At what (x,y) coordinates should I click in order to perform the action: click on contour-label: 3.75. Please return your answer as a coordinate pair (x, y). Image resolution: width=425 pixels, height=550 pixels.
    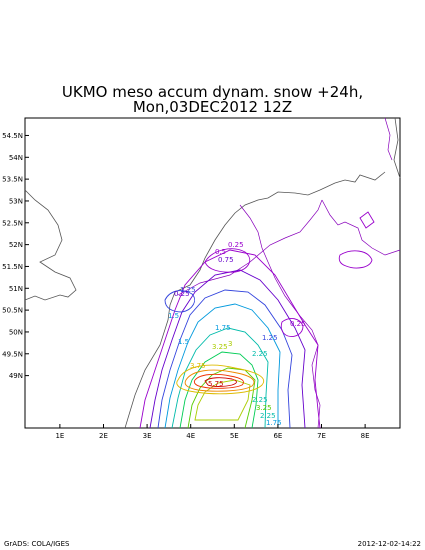
    Looking at the image, I should click on (198, 366).